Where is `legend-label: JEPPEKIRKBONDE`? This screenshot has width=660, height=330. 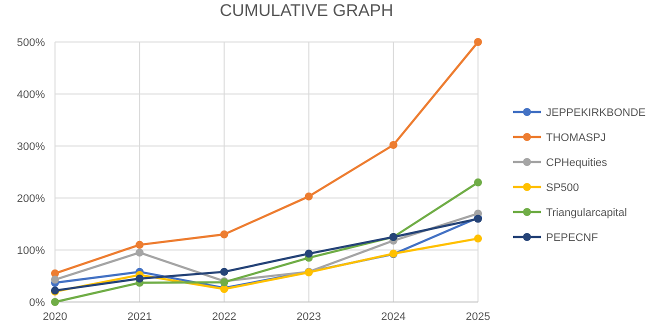
legend-label: JEPPEKIRKBONDE is located at coordinates (596, 112).